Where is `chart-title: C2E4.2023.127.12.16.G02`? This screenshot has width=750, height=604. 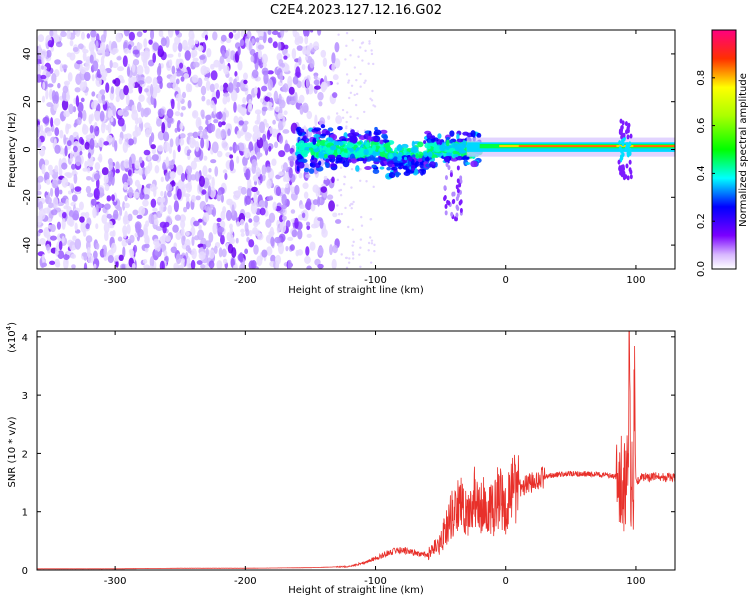
chart-title: C2E4.2023.127.12.16.G02 is located at coordinates (356, 10).